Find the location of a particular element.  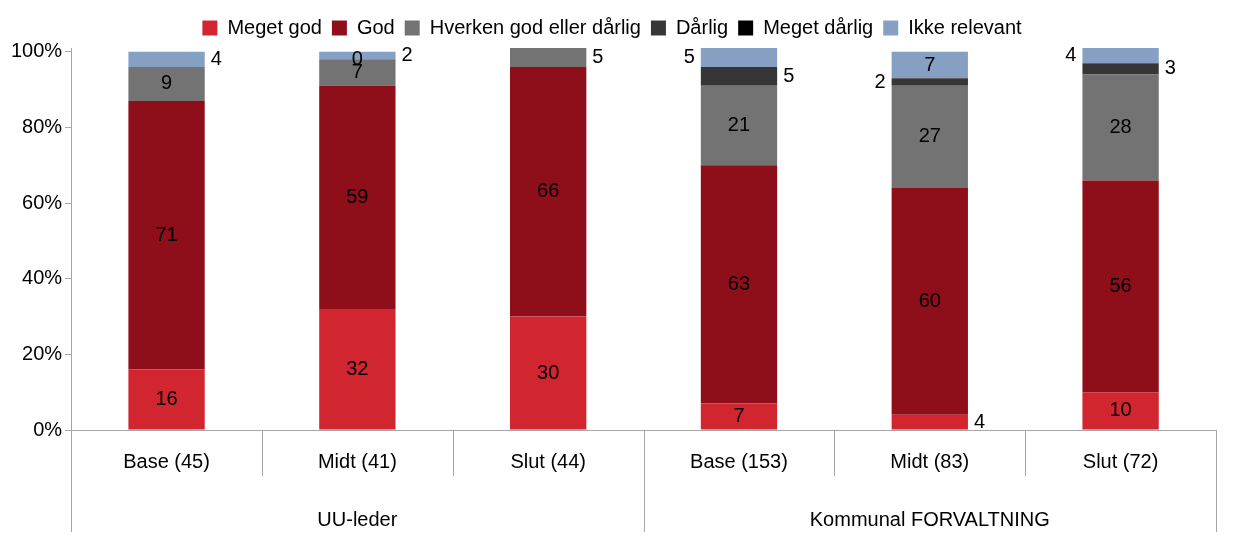

data-label: 3 is located at coordinates (1170, 67).